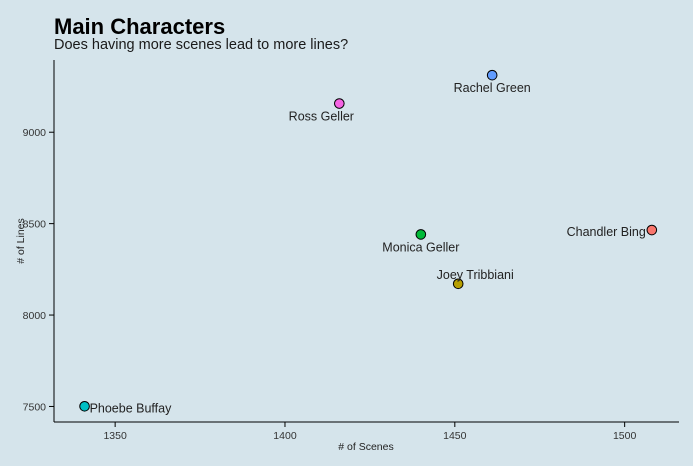 The height and width of the screenshot is (466, 693). What do you see at coordinates (321, 117) in the screenshot?
I see `point-label: Ross Geller` at bounding box center [321, 117].